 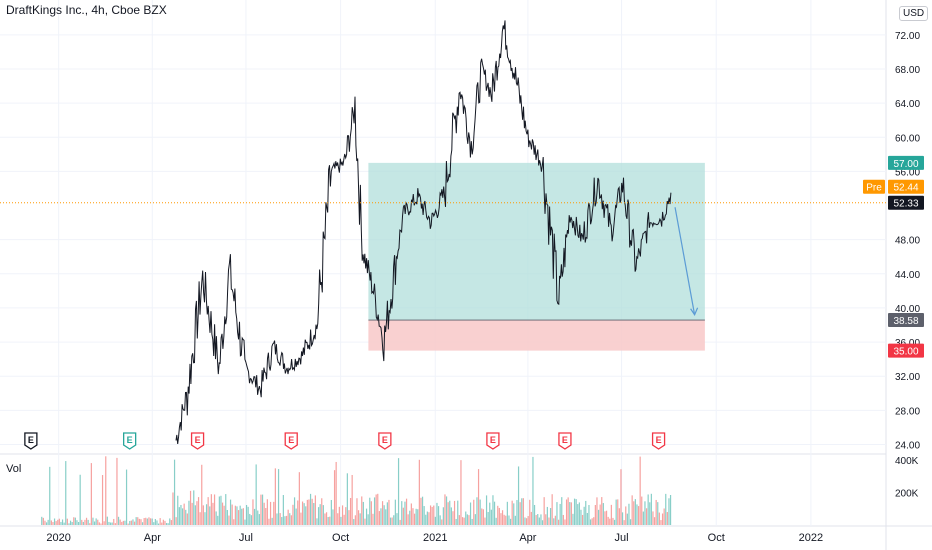 I want to click on premarket-tag: Pre, so click(x=874, y=188).